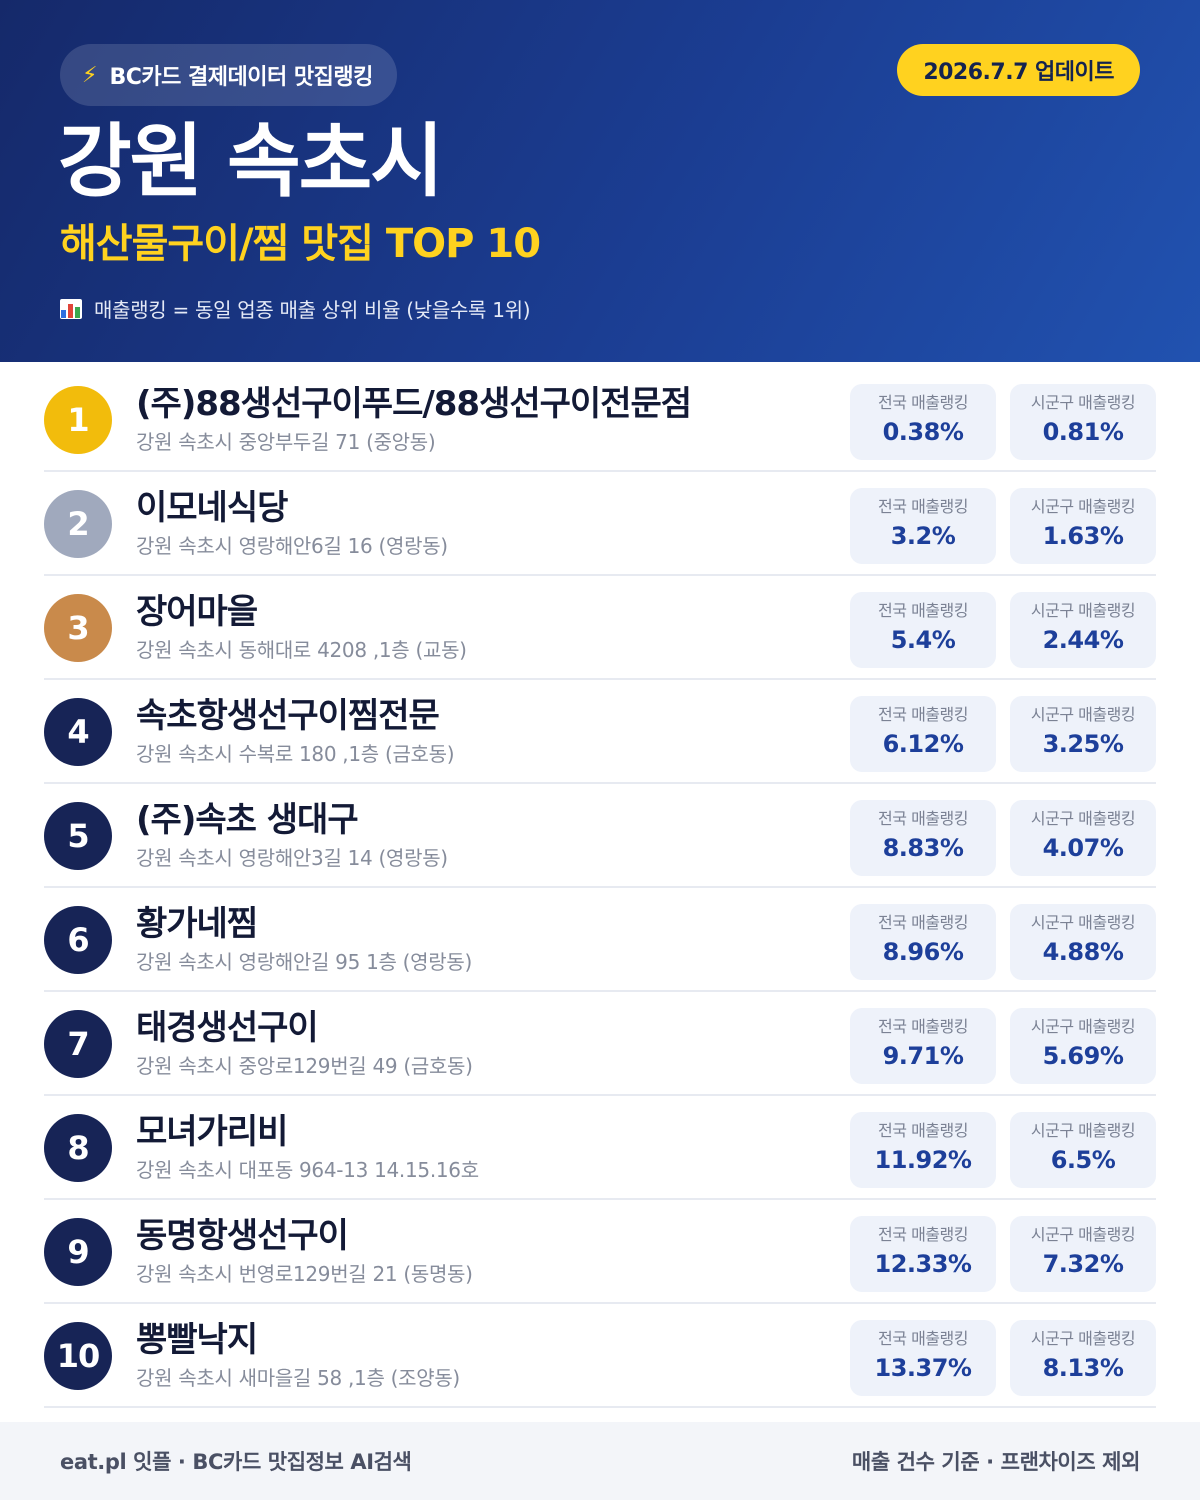 The width and height of the screenshot is (1200, 1500). I want to click on rank-badge: 2, so click(78, 524).